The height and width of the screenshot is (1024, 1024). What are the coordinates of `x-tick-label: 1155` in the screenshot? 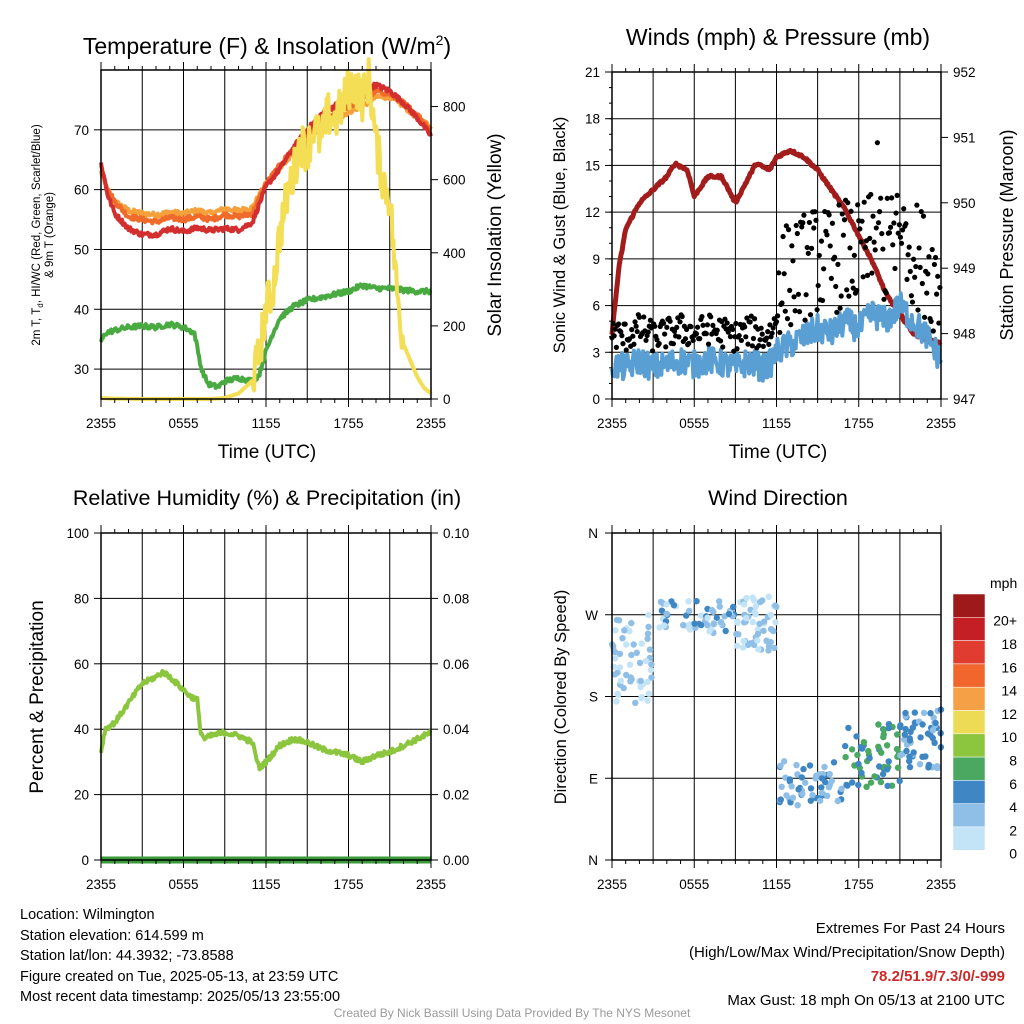 It's located at (776, 884).